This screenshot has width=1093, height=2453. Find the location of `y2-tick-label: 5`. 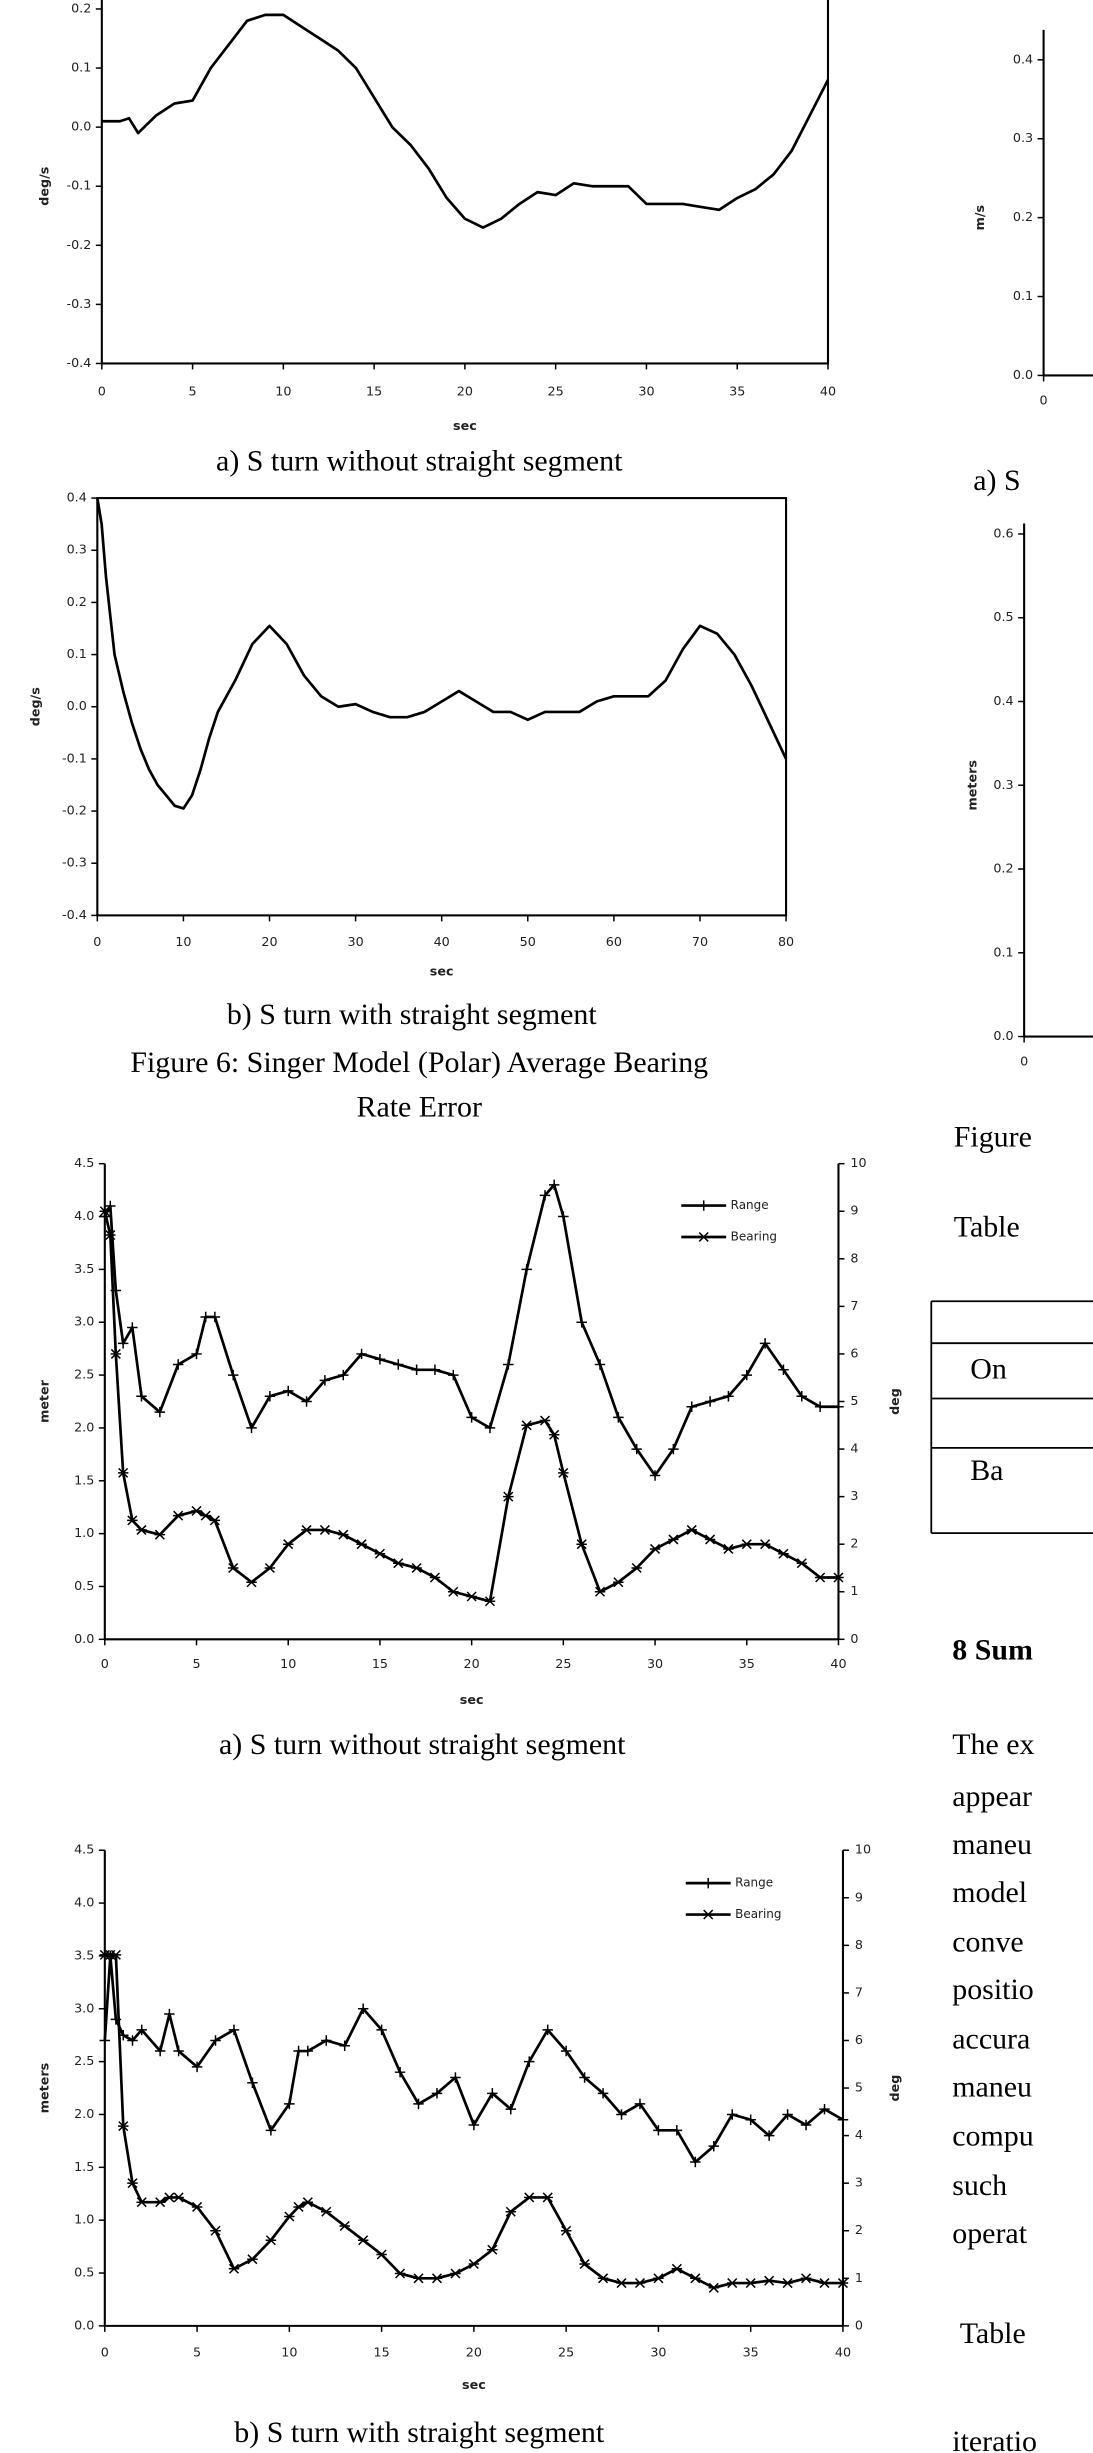

y2-tick-label: 5 is located at coordinates (859, 2087).